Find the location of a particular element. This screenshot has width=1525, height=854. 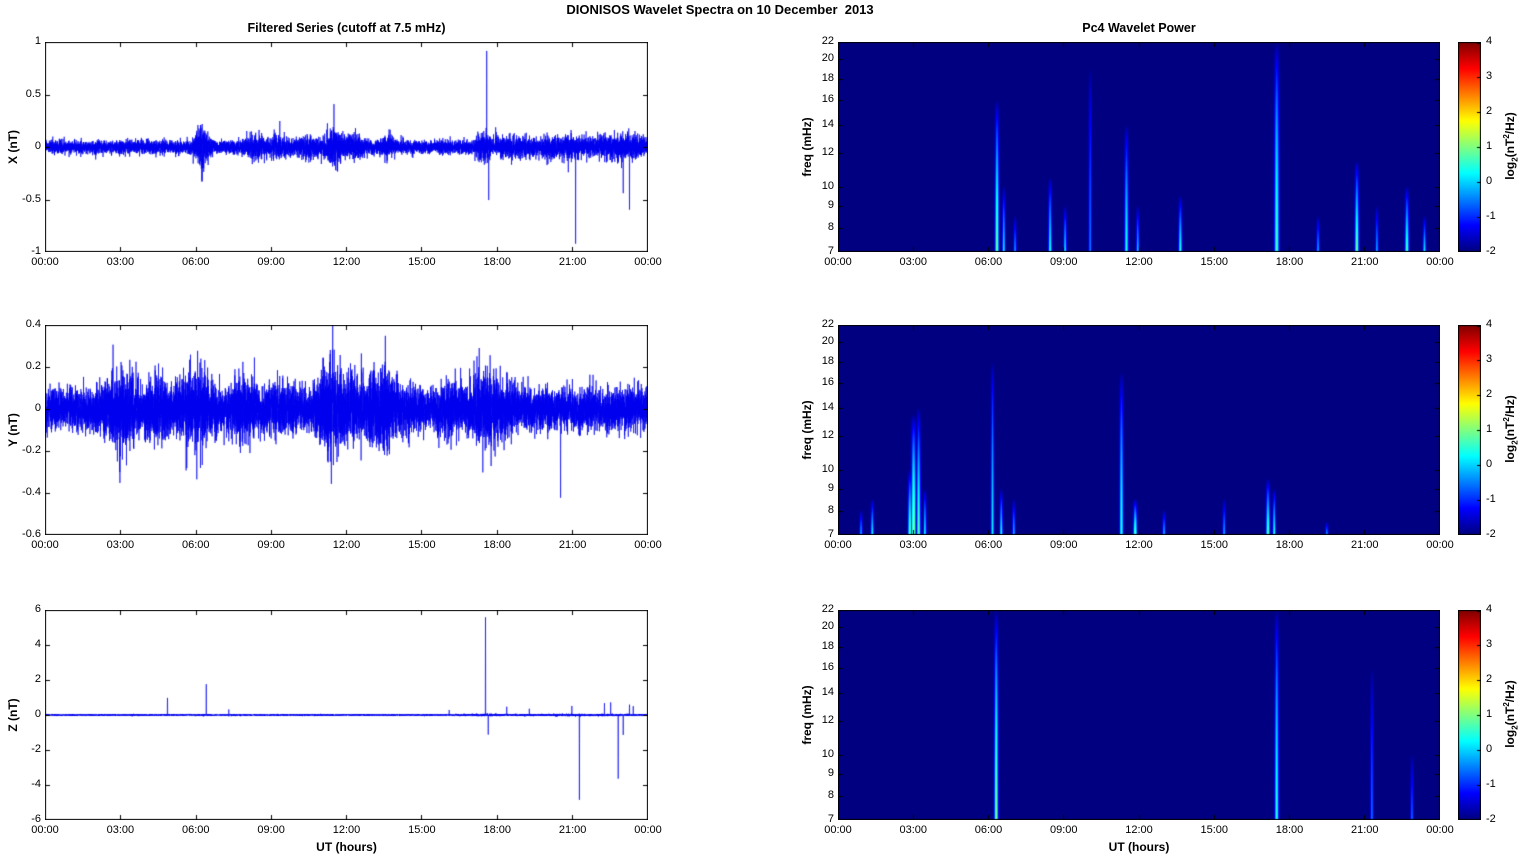

y-tick-label: -6 is located at coordinates (36, 819).